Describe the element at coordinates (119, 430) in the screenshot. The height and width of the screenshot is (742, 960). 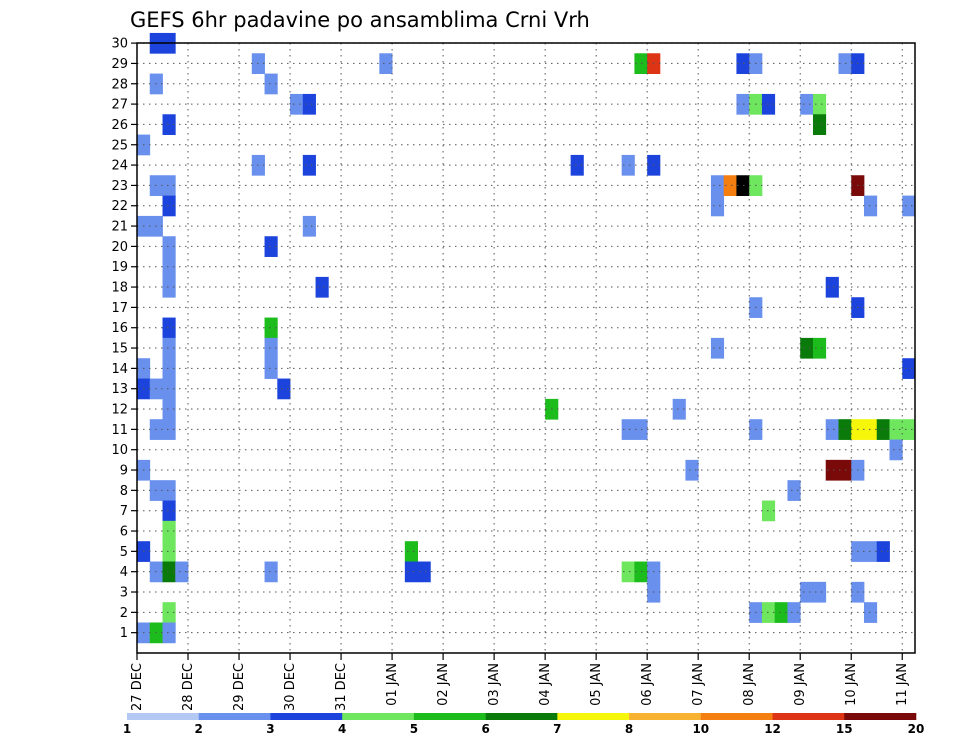
I see `y-tick-label: 11` at that location.